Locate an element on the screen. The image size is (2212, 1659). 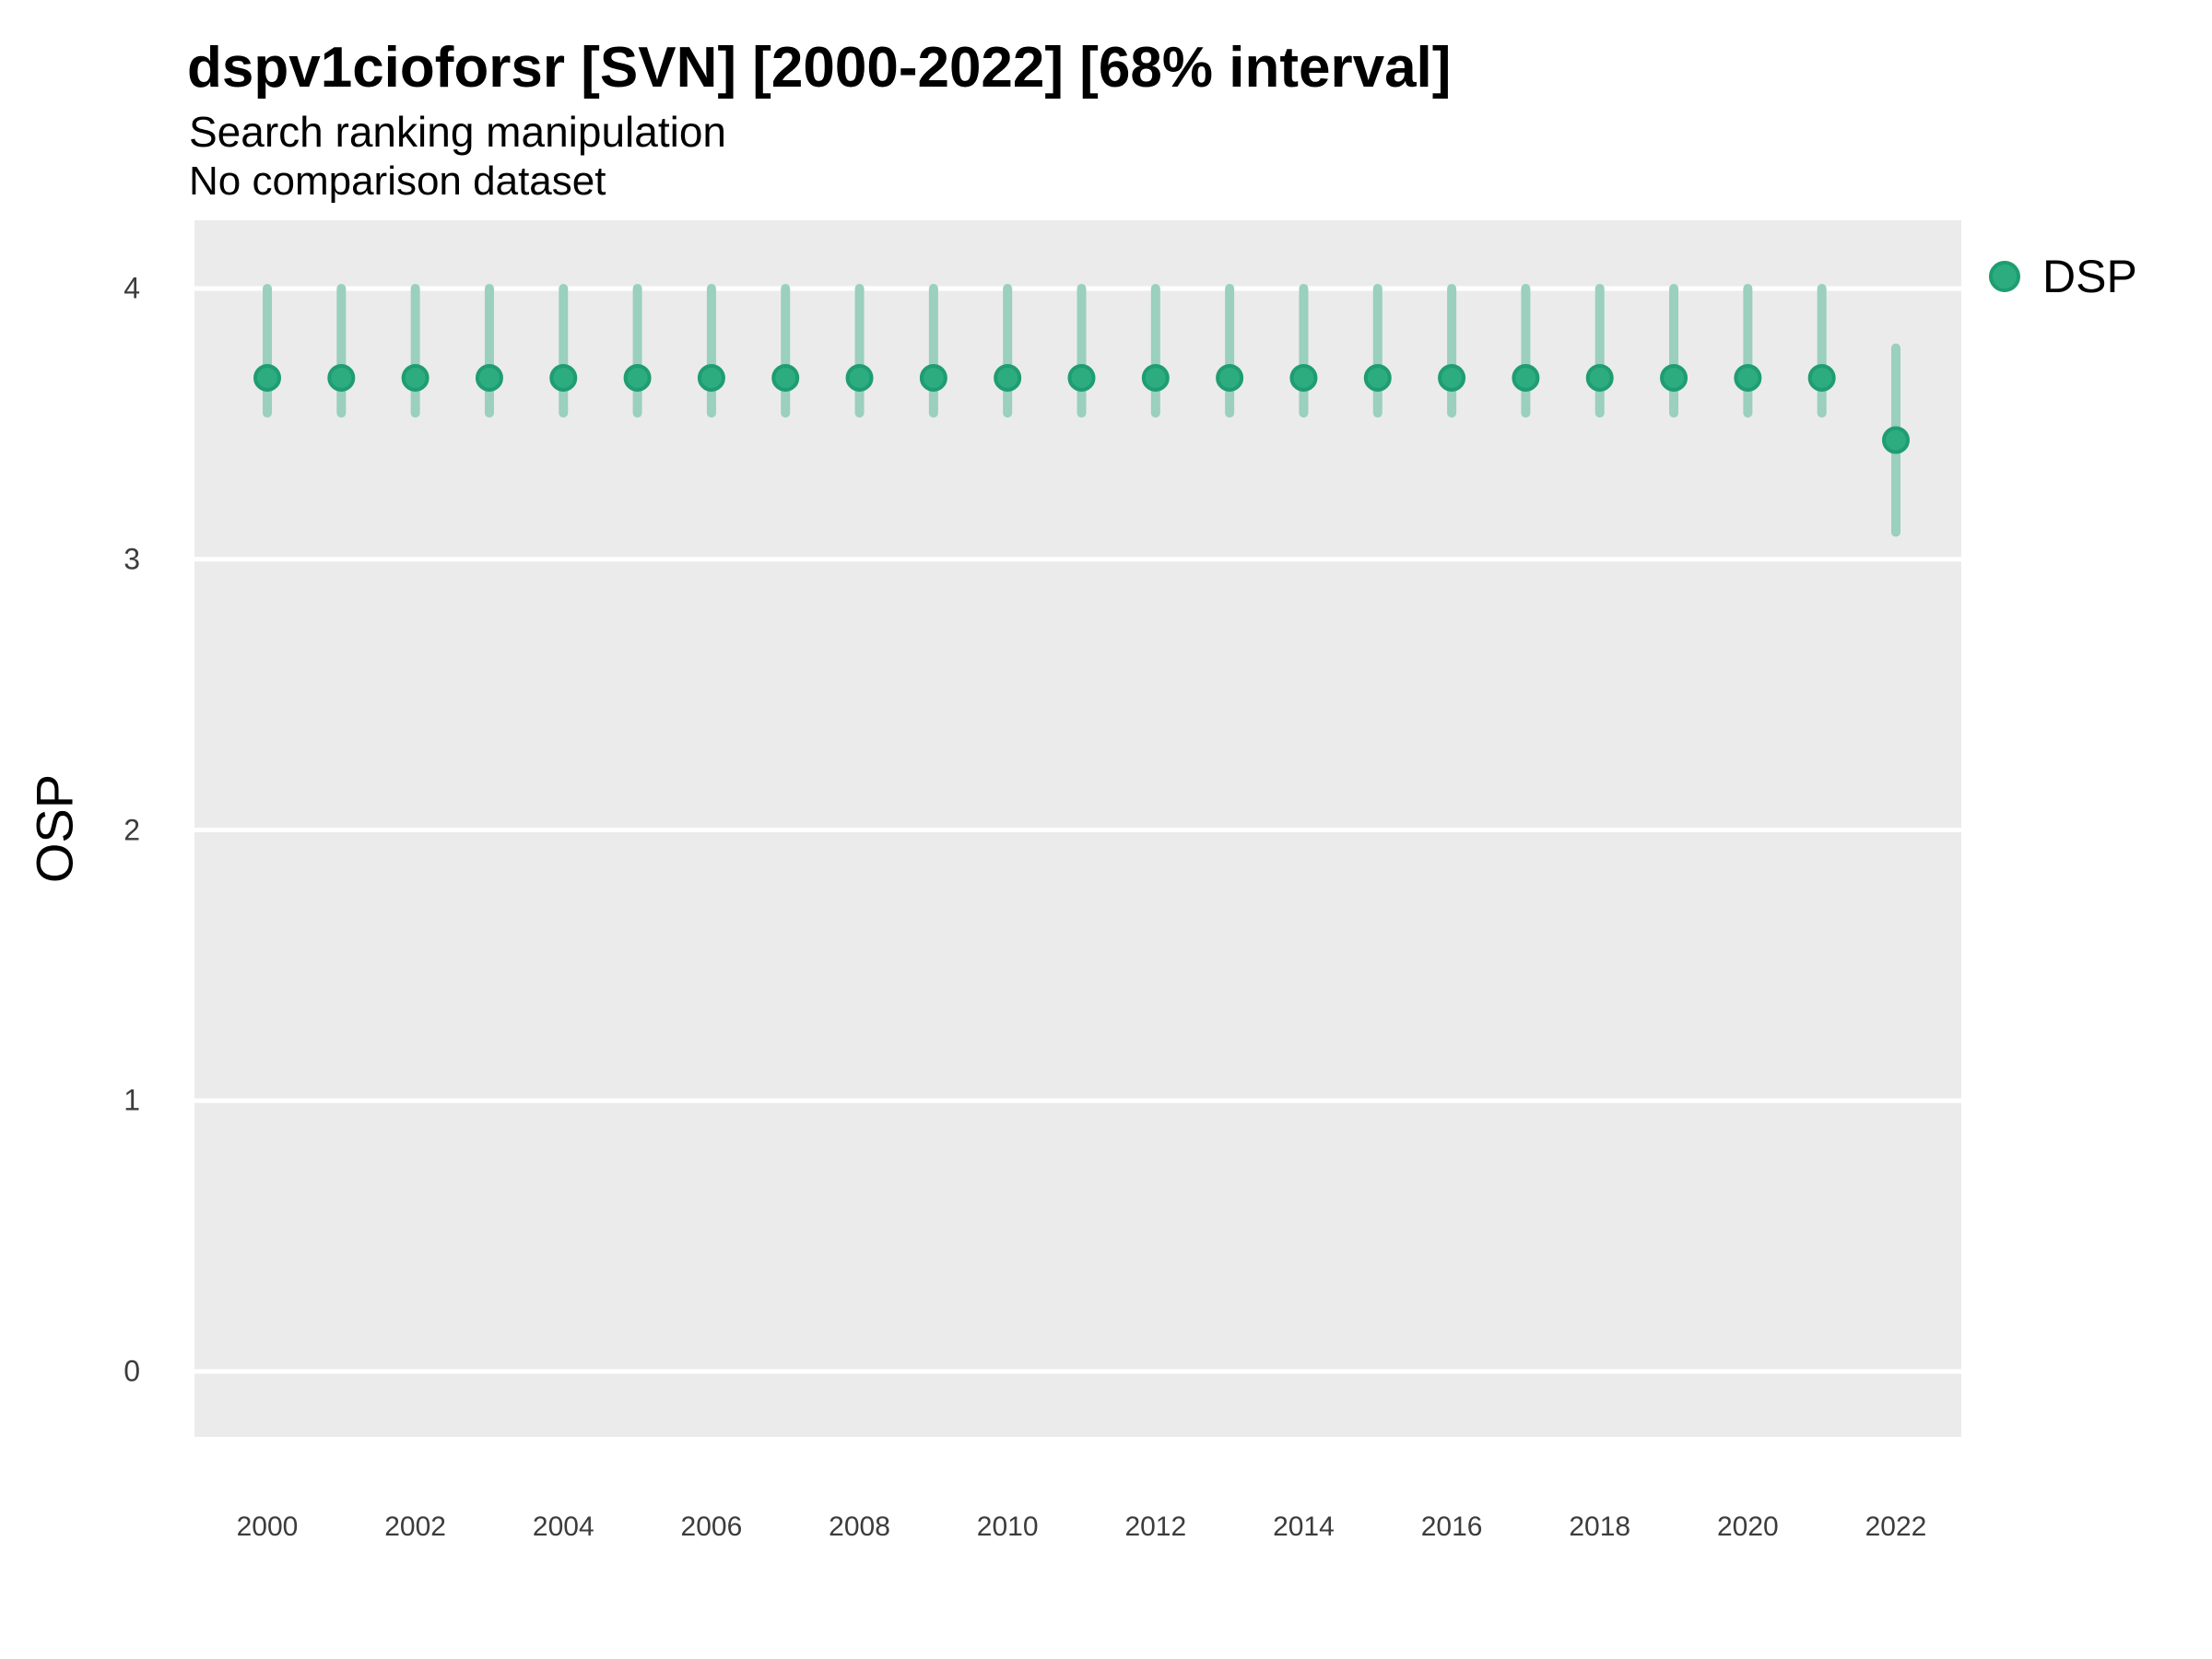
point-2014 is located at coordinates (1303, 377).